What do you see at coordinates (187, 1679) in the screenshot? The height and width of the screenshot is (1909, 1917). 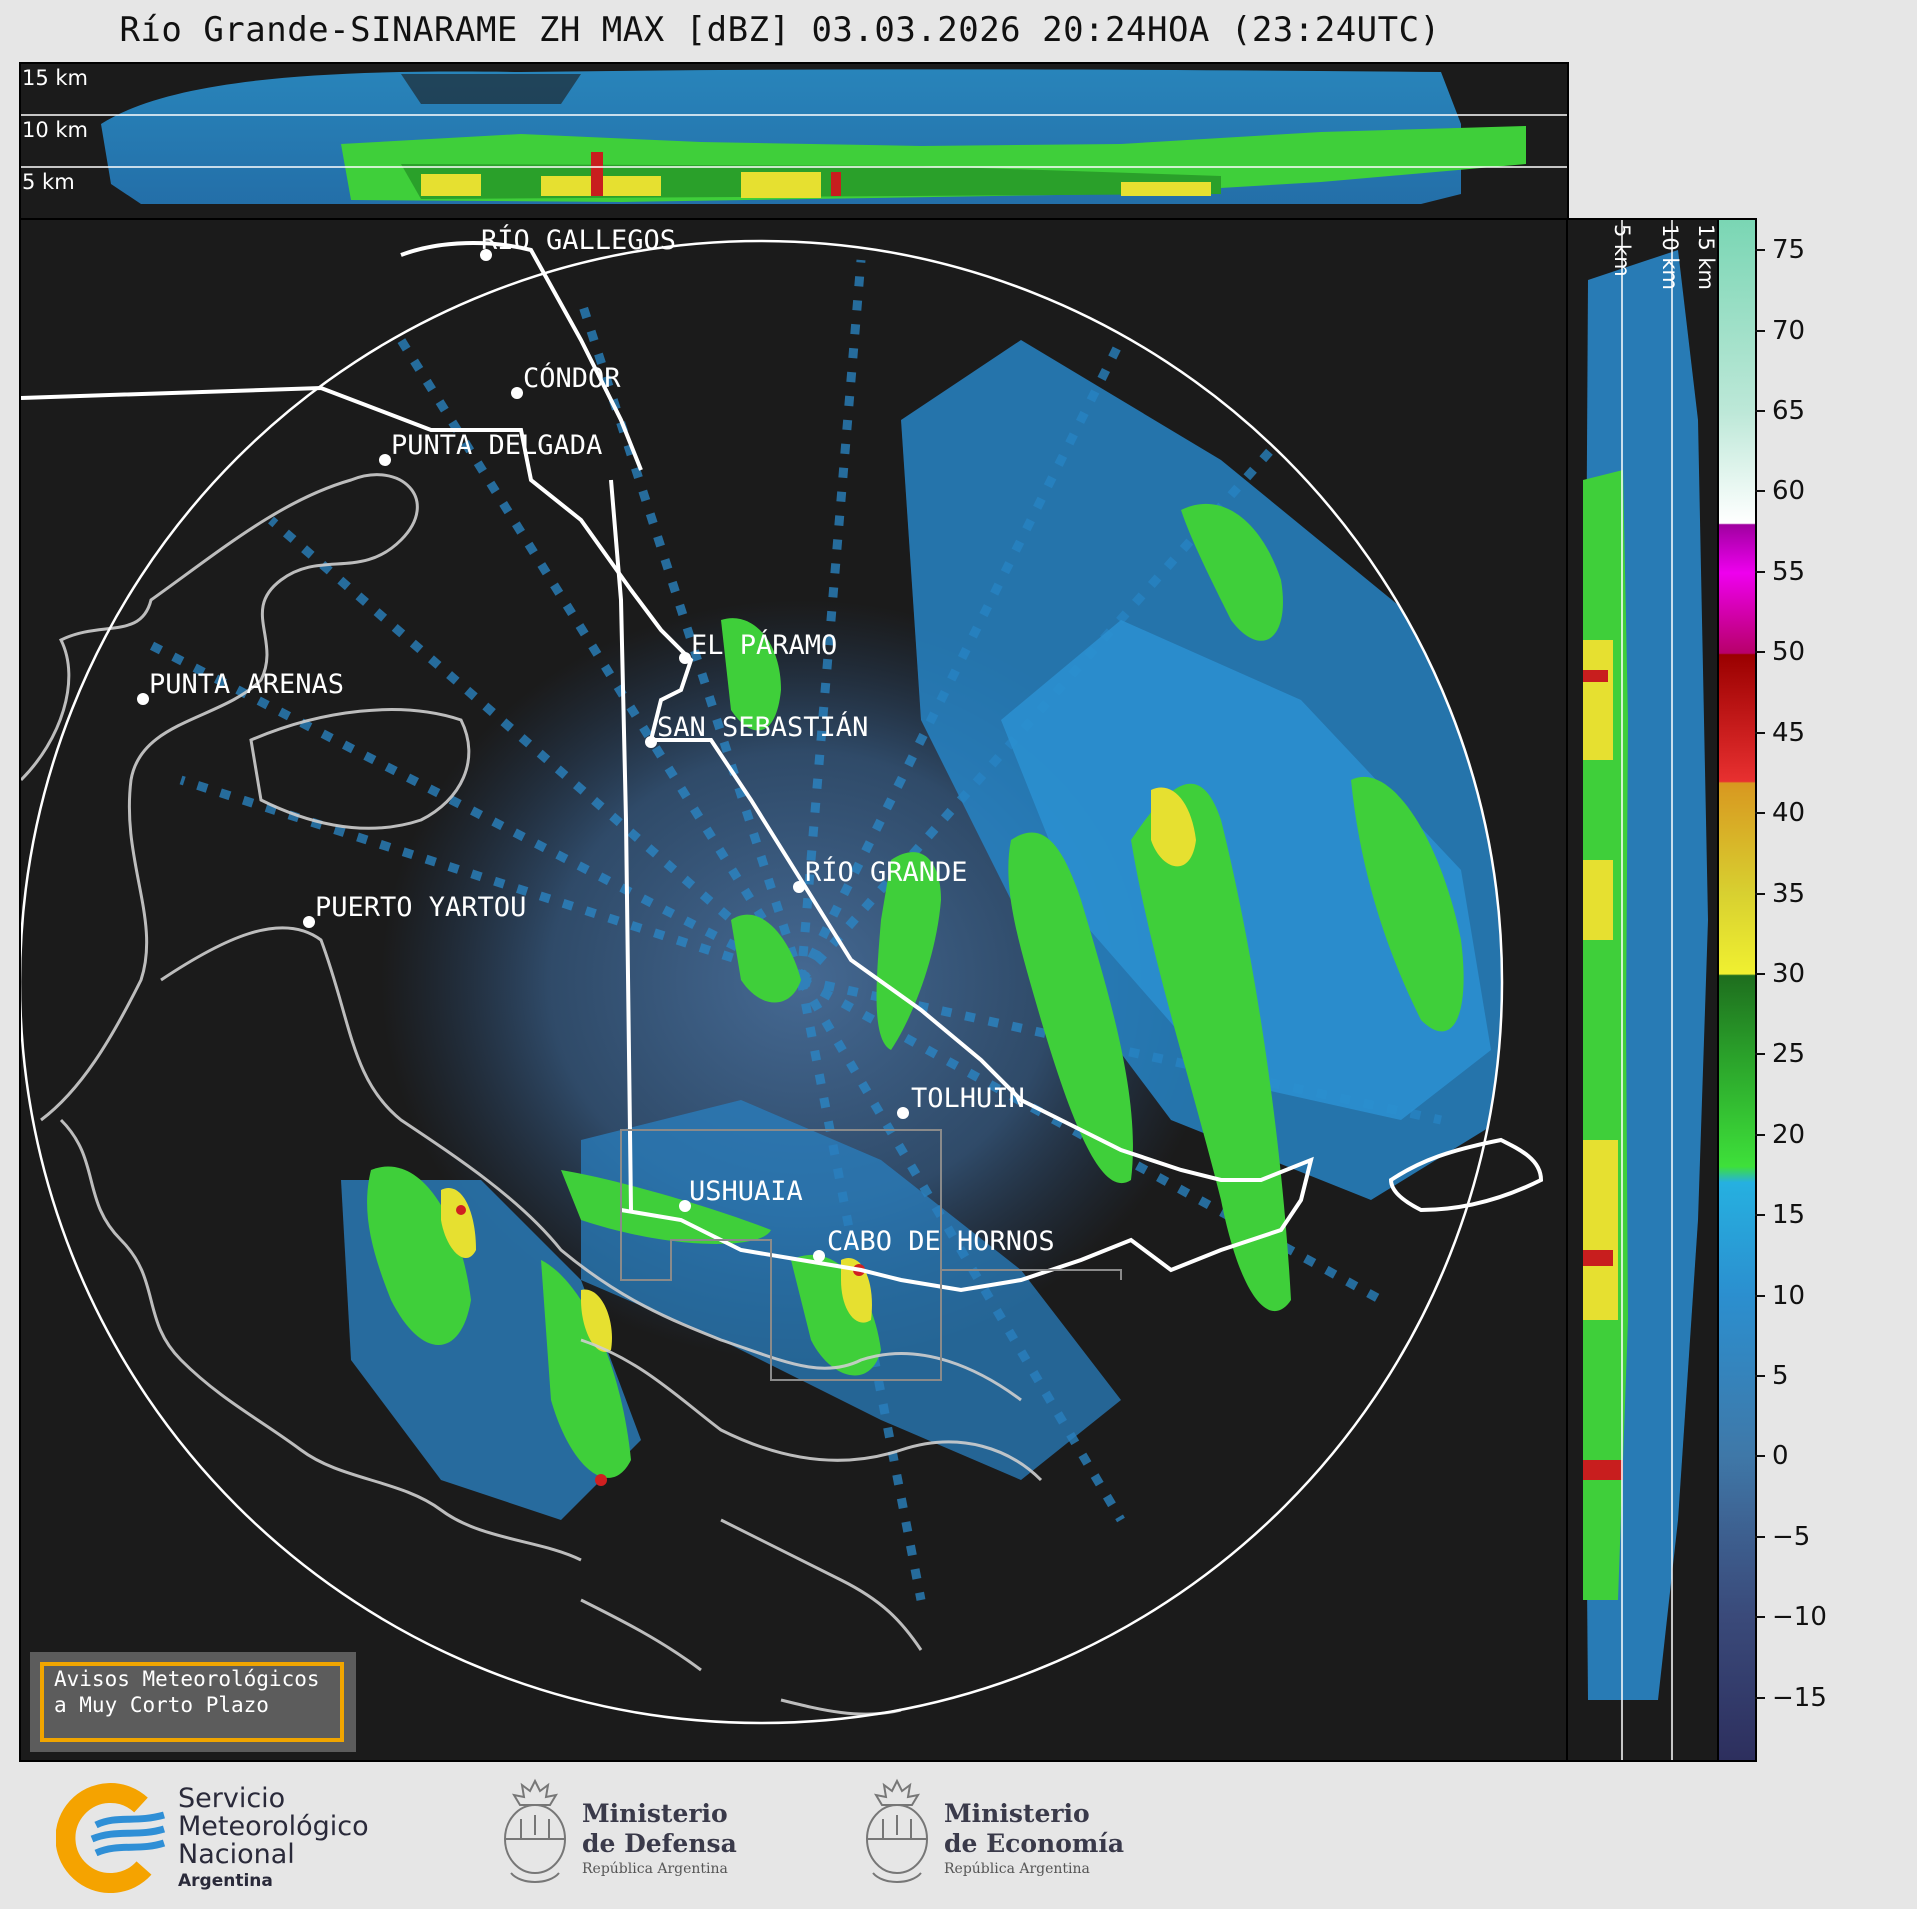 I see `warning-line-1: Avisos Meteorológicos` at bounding box center [187, 1679].